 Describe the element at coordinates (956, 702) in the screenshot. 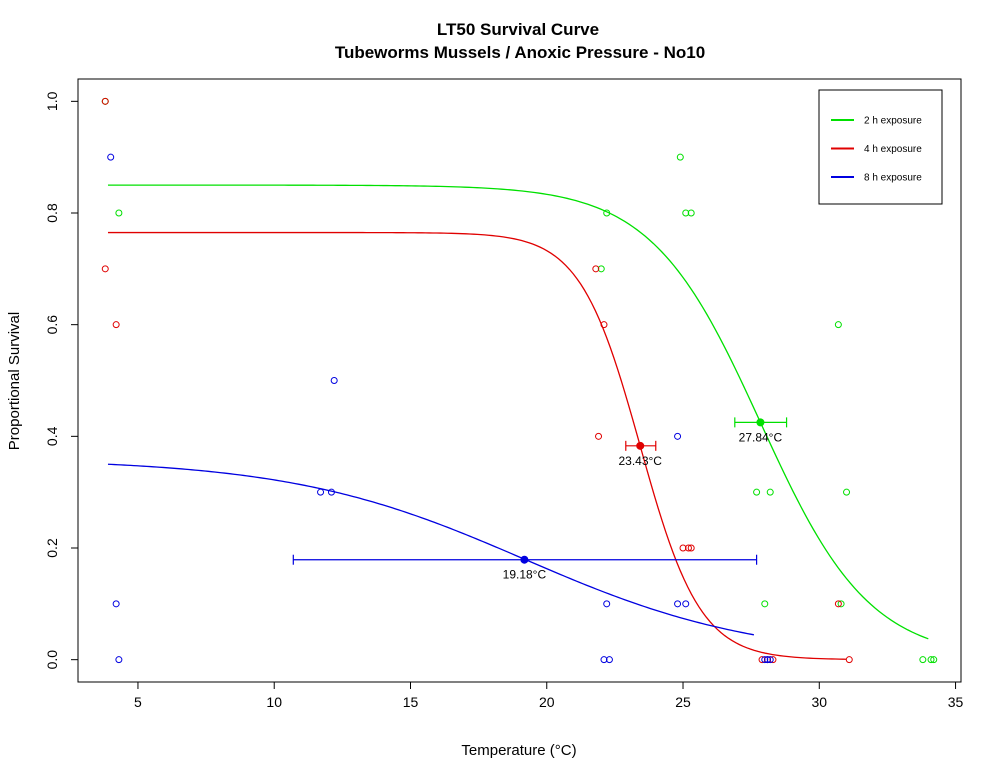

I see `x-tick-label: 35` at that location.